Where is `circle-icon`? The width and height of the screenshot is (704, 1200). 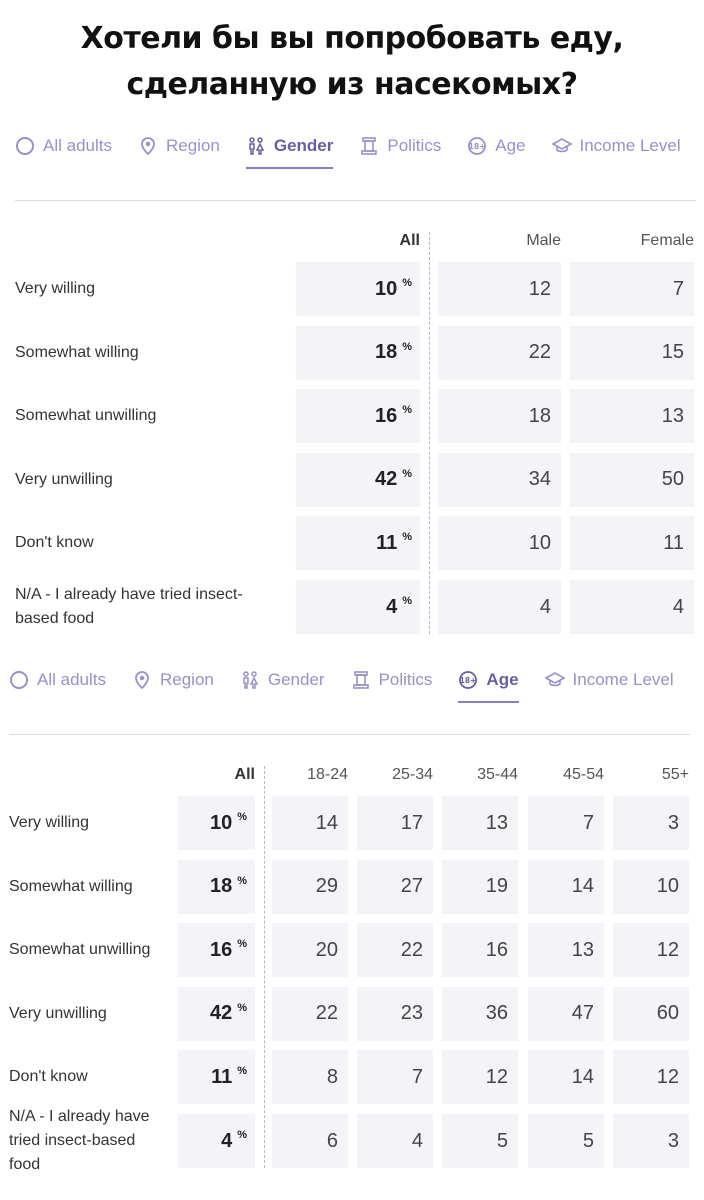
circle-icon is located at coordinates (25, 146).